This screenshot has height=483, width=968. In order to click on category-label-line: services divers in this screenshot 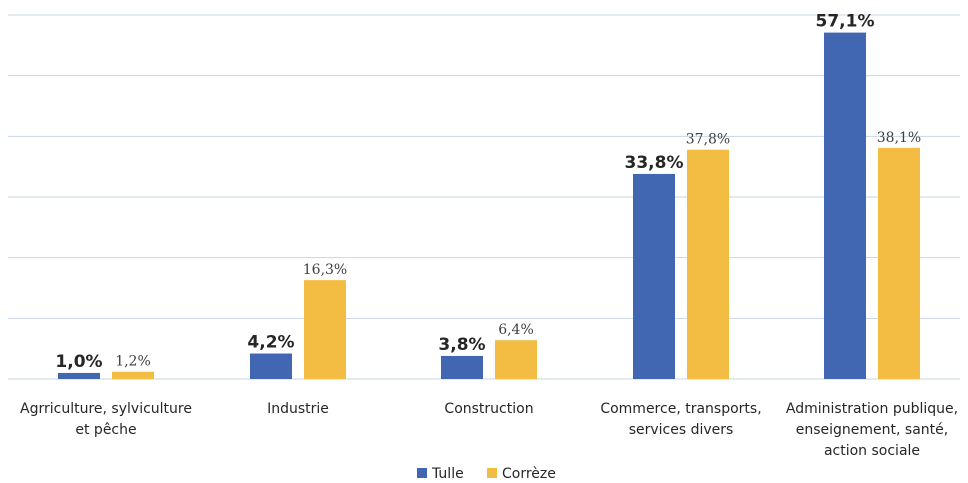, I will do `click(681, 430)`.